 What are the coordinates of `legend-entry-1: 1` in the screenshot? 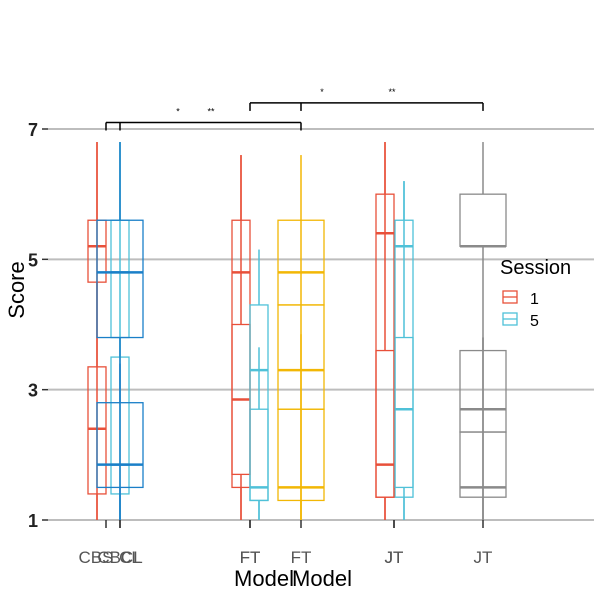 It's located at (520, 299).